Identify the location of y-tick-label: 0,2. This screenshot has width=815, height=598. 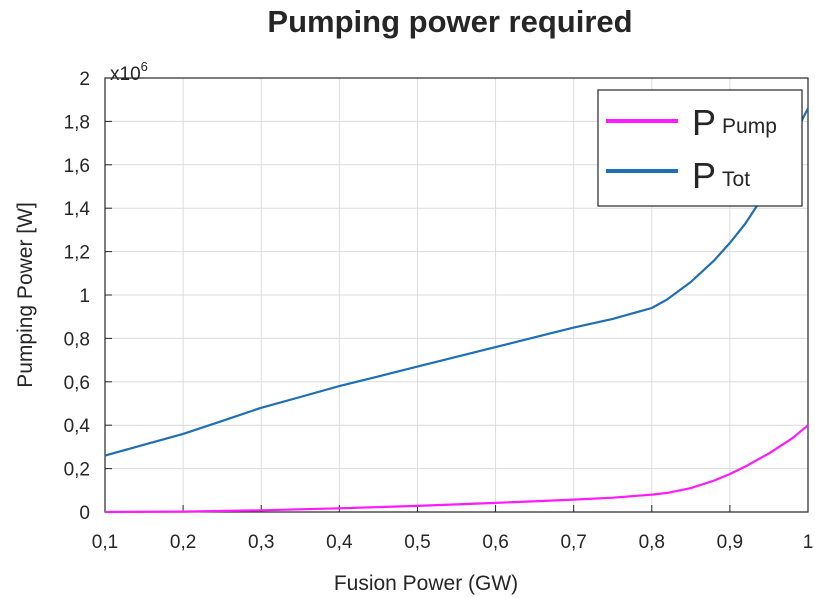
(77, 470).